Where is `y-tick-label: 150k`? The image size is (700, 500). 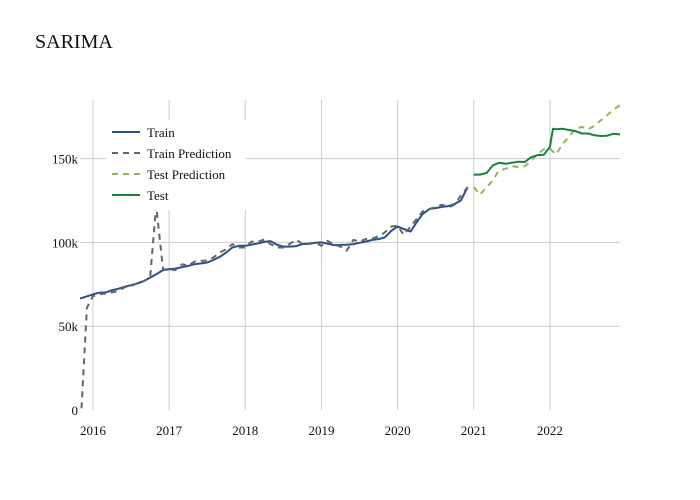
y-tick-label: 150k is located at coordinates (65, 159).